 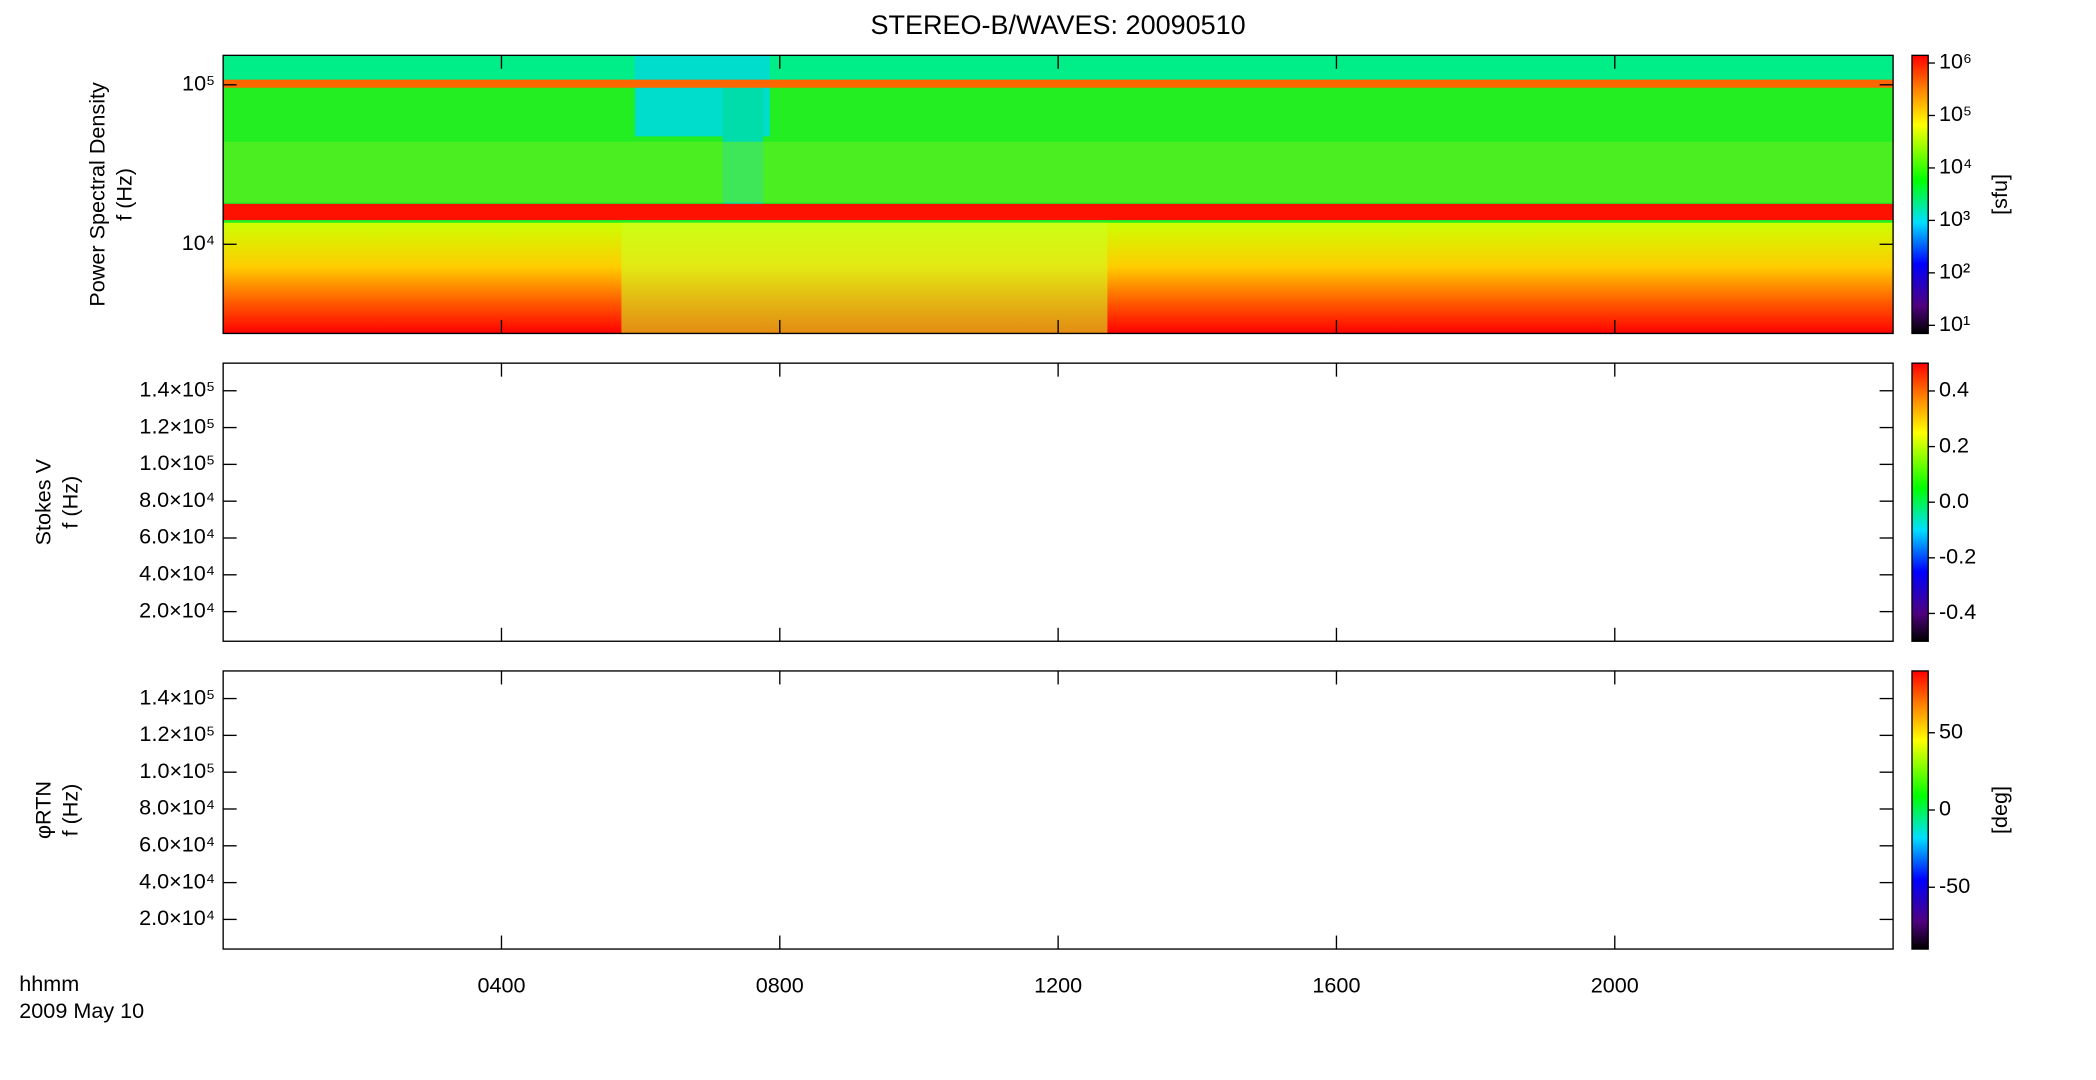 I want to click on colorbar-tick-label: 10⁶, so click(x=1955, y=61).